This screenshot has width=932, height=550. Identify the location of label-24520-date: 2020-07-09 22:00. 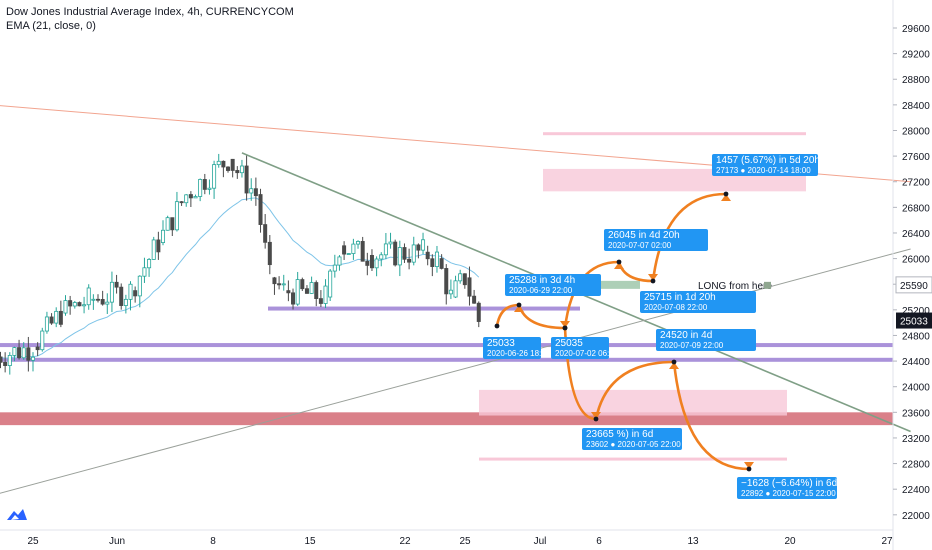
(692, 345).